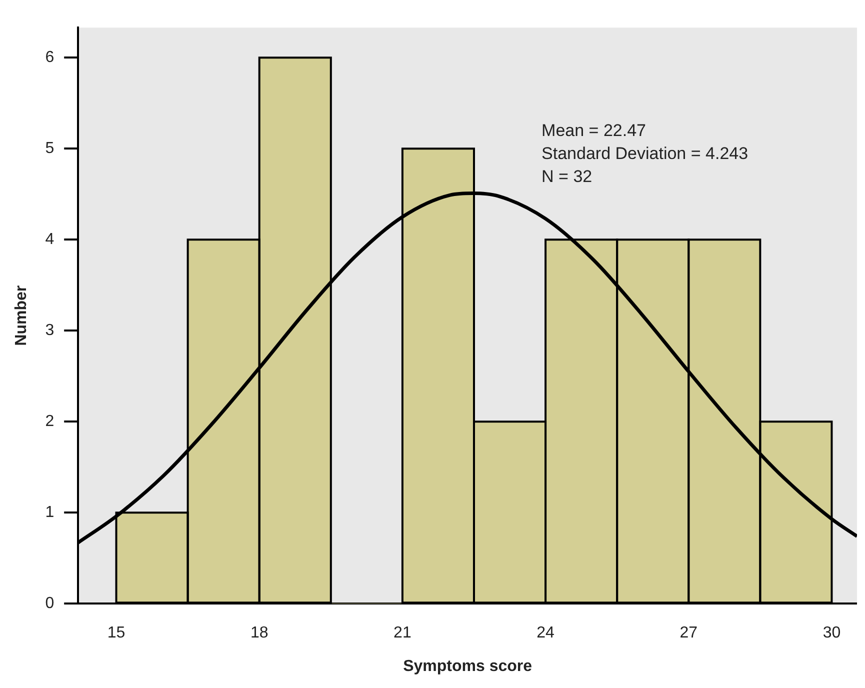 Image resolution: width=865 pixels, height=688 pixels. Describe the element at coordinates (594, 130) in the screenshot. I see `annotation: Mean = 22.47` at that location.